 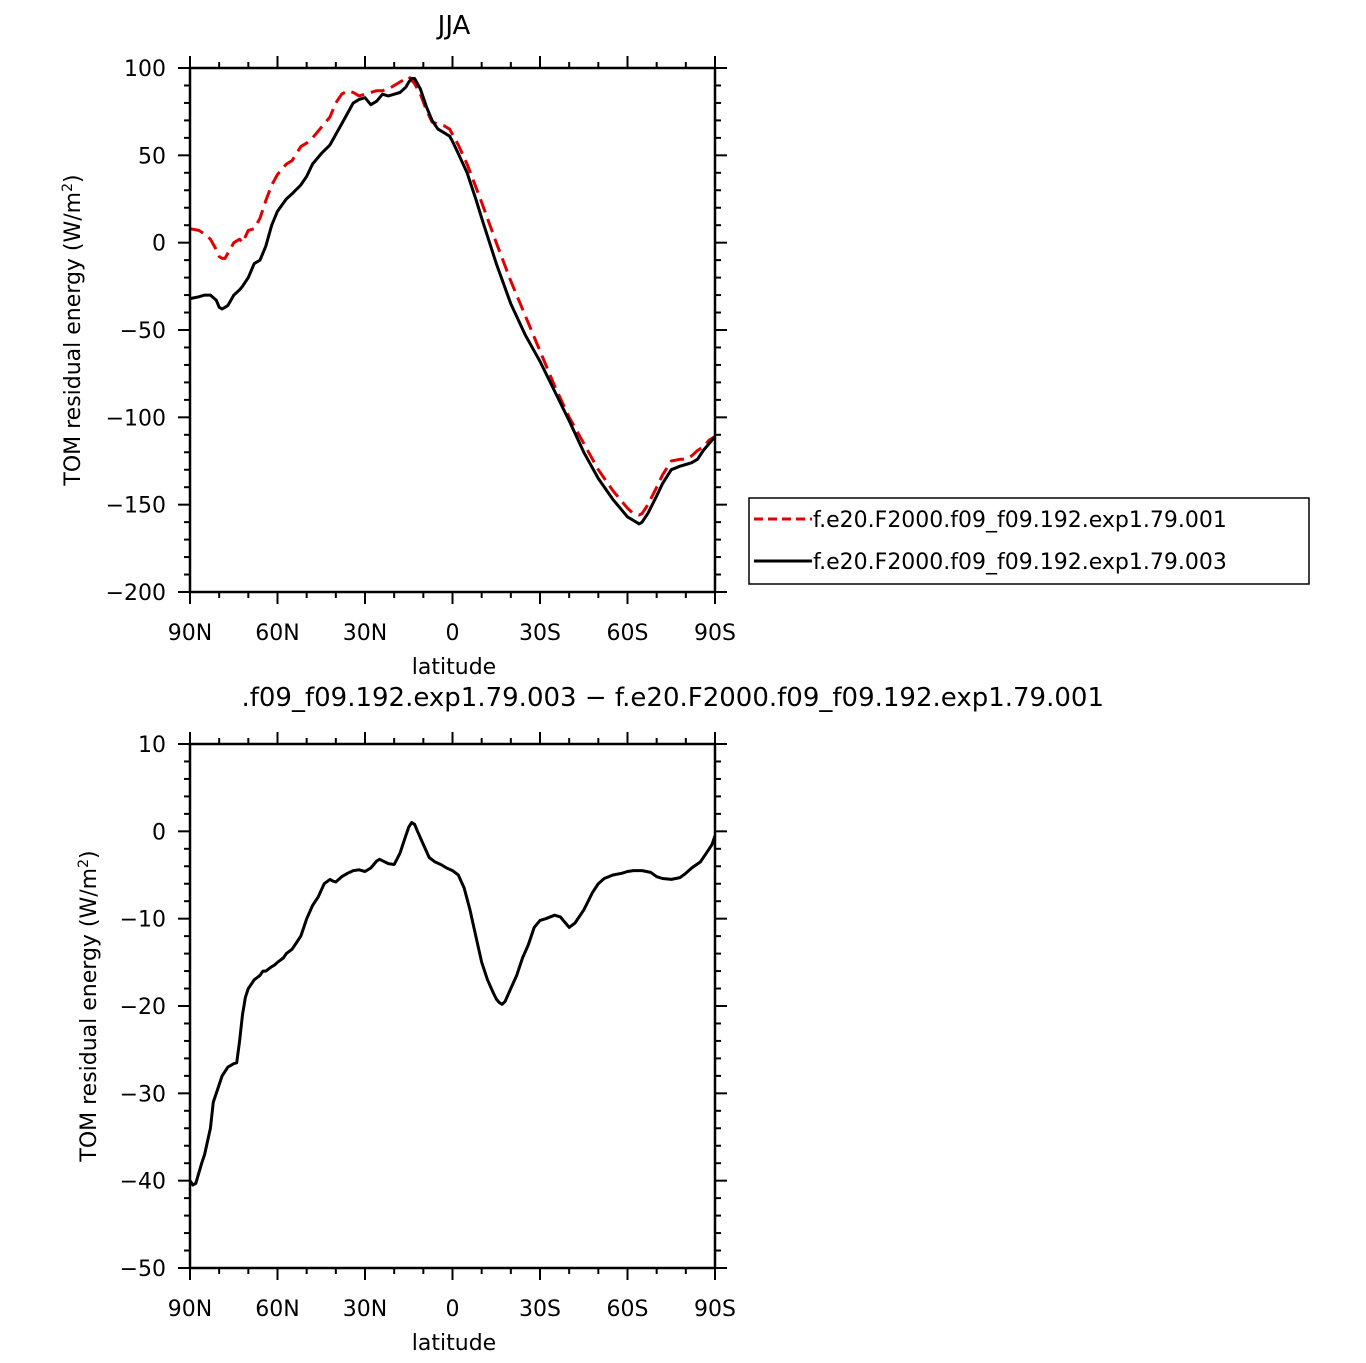 What do you see at coordinates (89, 854) in the screenshot?
I see `bottom-y-axis-label-tail: )` at bounding box center [89, 854].